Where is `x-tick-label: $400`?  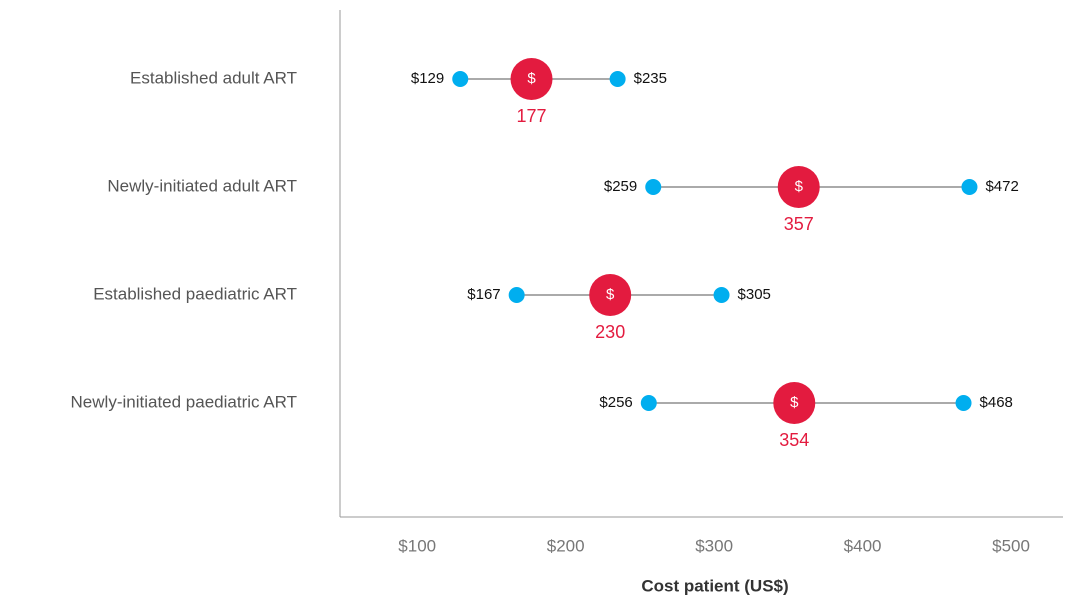 x-tick-label: $400 is located at coordinates (863, 545).